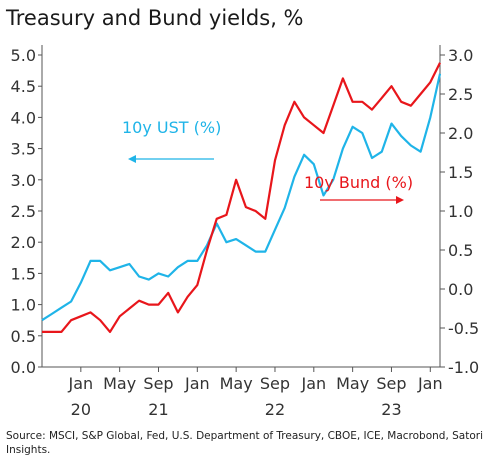 The height and width of the screenshot is (465, 500). I want to click on right-y-axis: -1.0 -0.5 0.0 0.5 1.0 1.5 2.0 2.5 3.0, so click(459, 211).